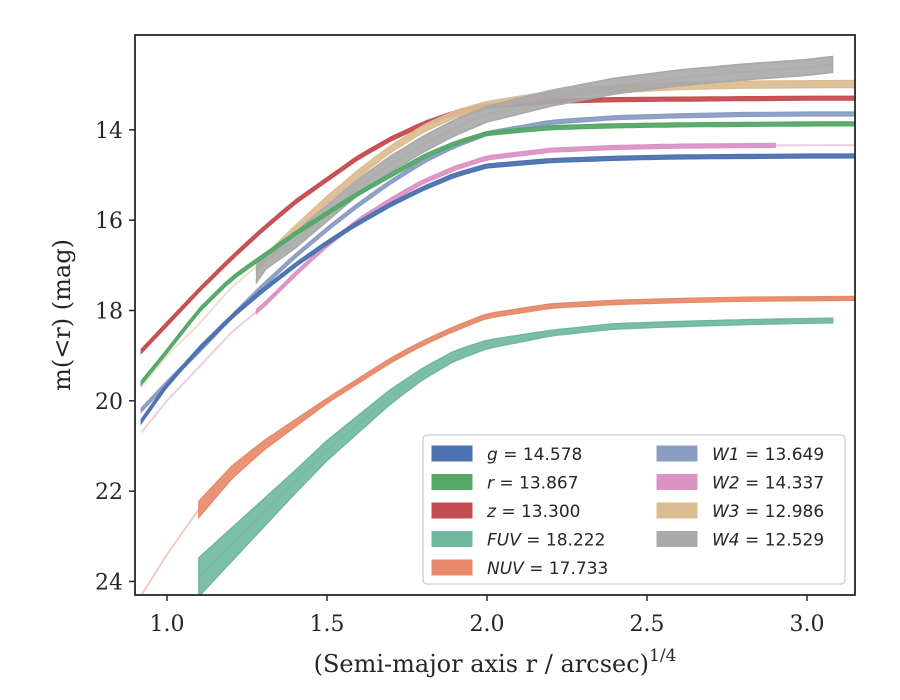  I want to click on x-tick-label: 2.5, so click(647, 624).